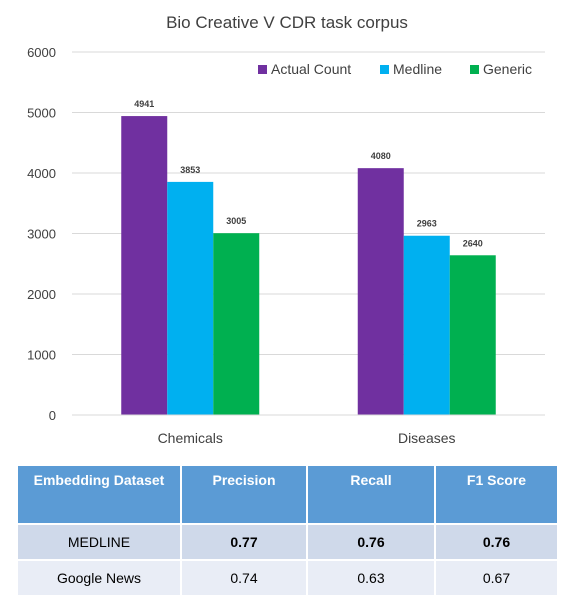 Image resolution: width=578 pixels, height=597 pixels. I want to click on data-label: 2640, so click(473, 243).